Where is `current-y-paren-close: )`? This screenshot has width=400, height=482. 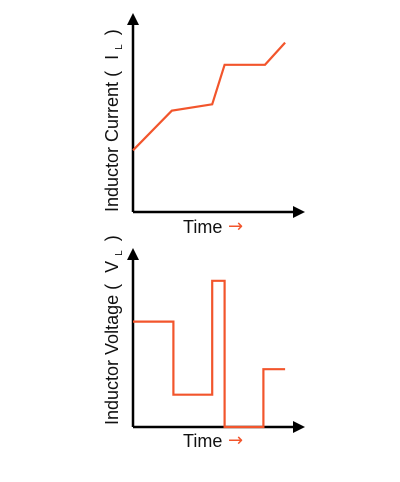 current-y-paren-close: ) is located at coordinates (112, 32).